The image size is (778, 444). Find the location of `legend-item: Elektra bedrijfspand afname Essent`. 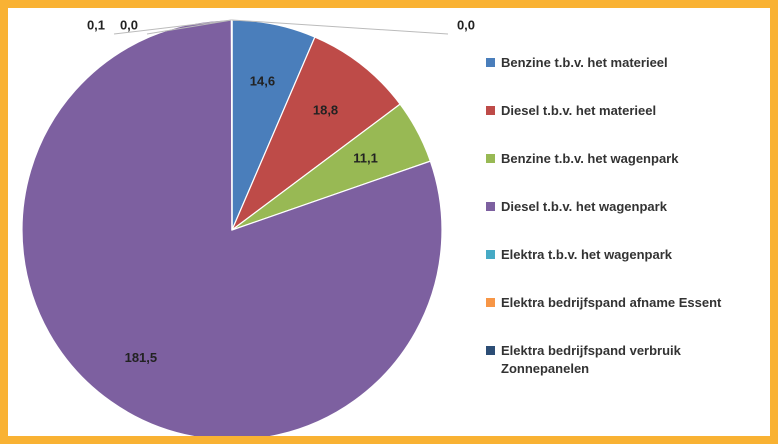

legend-item: Elektra bedrijfspand afname Essent is located at coordinates (626, 303).